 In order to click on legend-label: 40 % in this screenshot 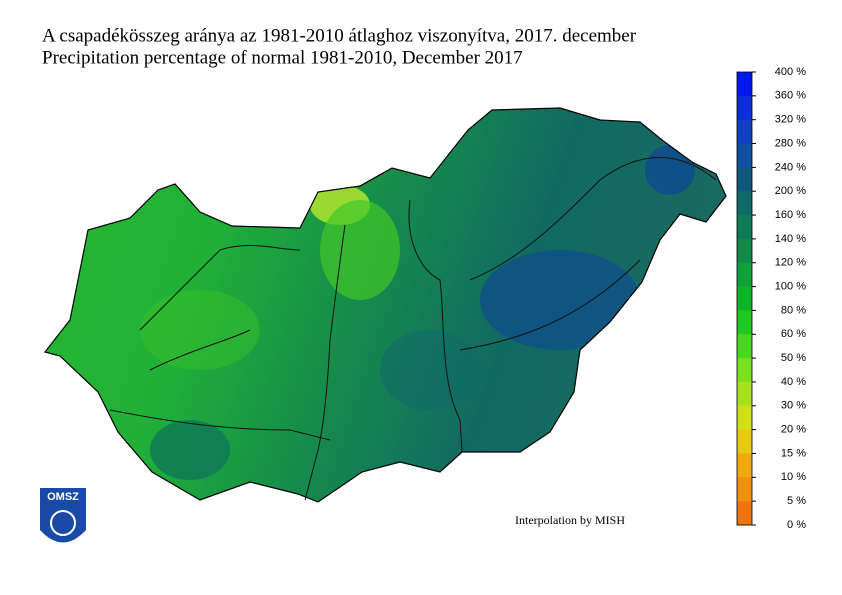, I will do `click(793, 382)`.